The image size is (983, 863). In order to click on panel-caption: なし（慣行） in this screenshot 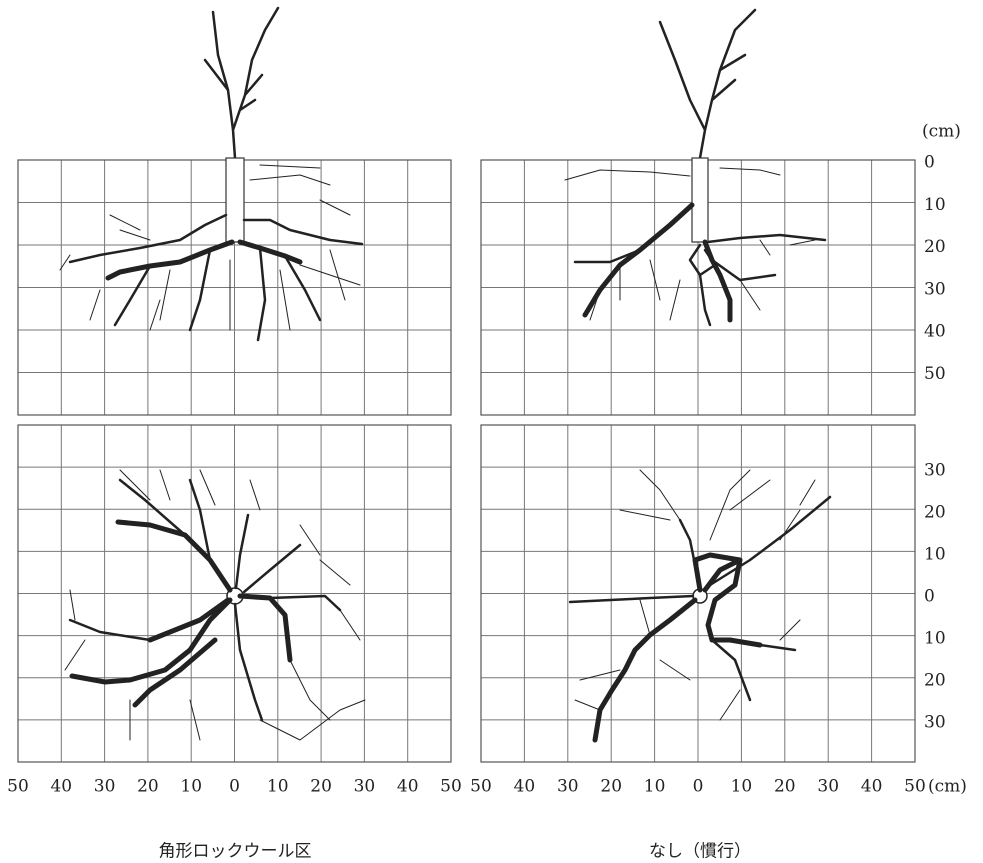, I will do `click(700, 852)`.